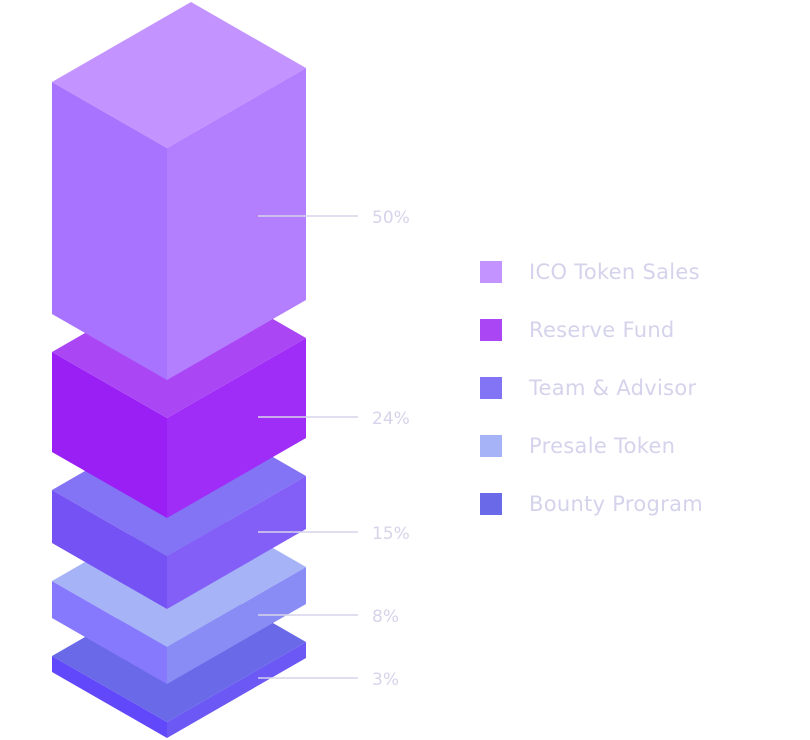  Describe the element at coordinates (616, 504) in the screenshot. I see `legend-label: Bounty Program` at that location.